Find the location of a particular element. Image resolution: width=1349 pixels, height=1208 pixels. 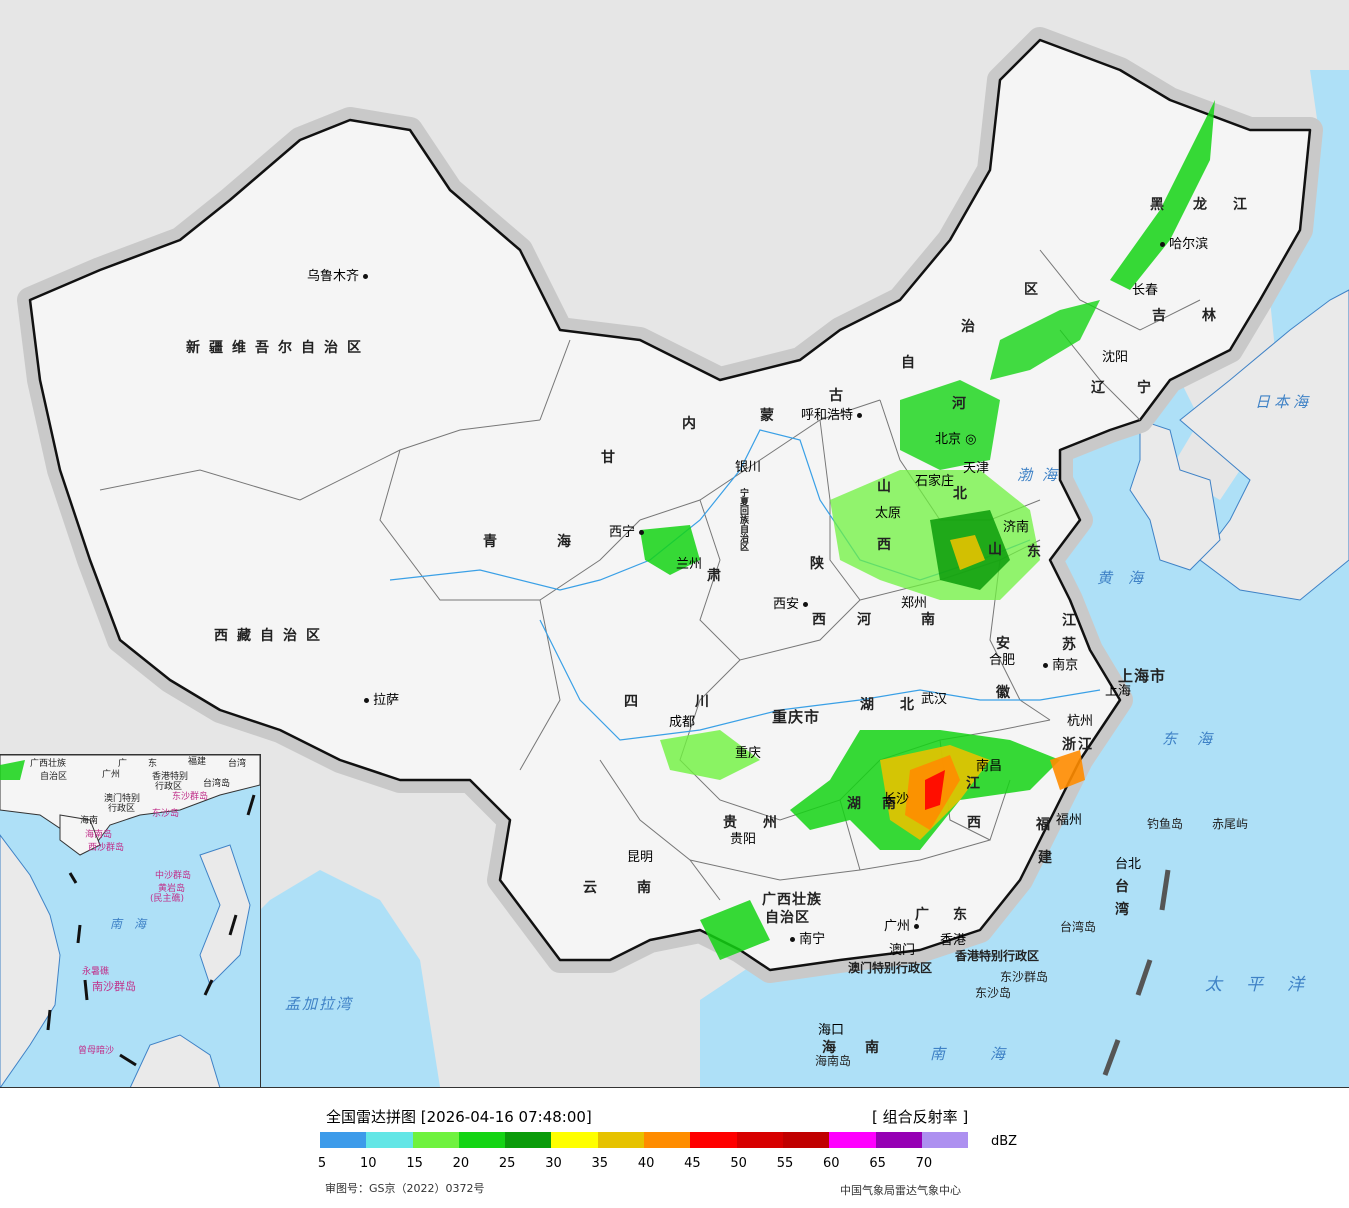

island-dongsha-dao: 东沙岛 is located at coordinates (993, 993).